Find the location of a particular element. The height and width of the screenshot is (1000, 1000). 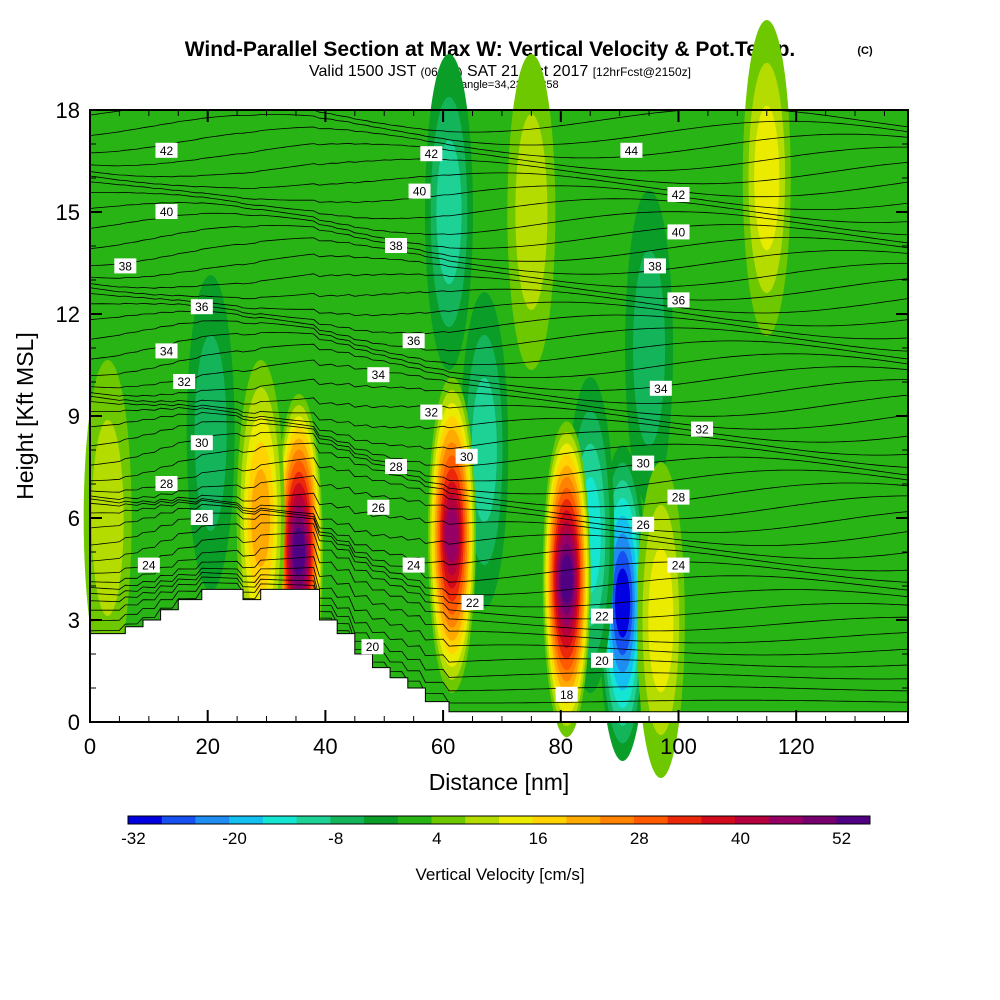

theta-label: 18 is located at coordinates (566, 694).